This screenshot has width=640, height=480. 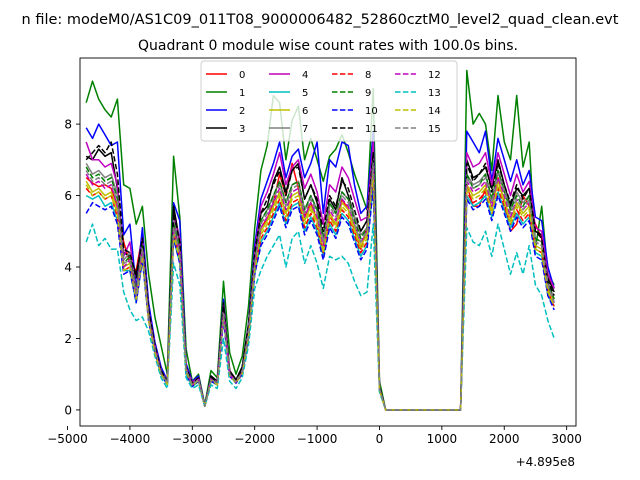 What do you see at coordinates (434, 75) in the screenshot?
I see `legend-label-12: 12` at bounding box center [434, 75].